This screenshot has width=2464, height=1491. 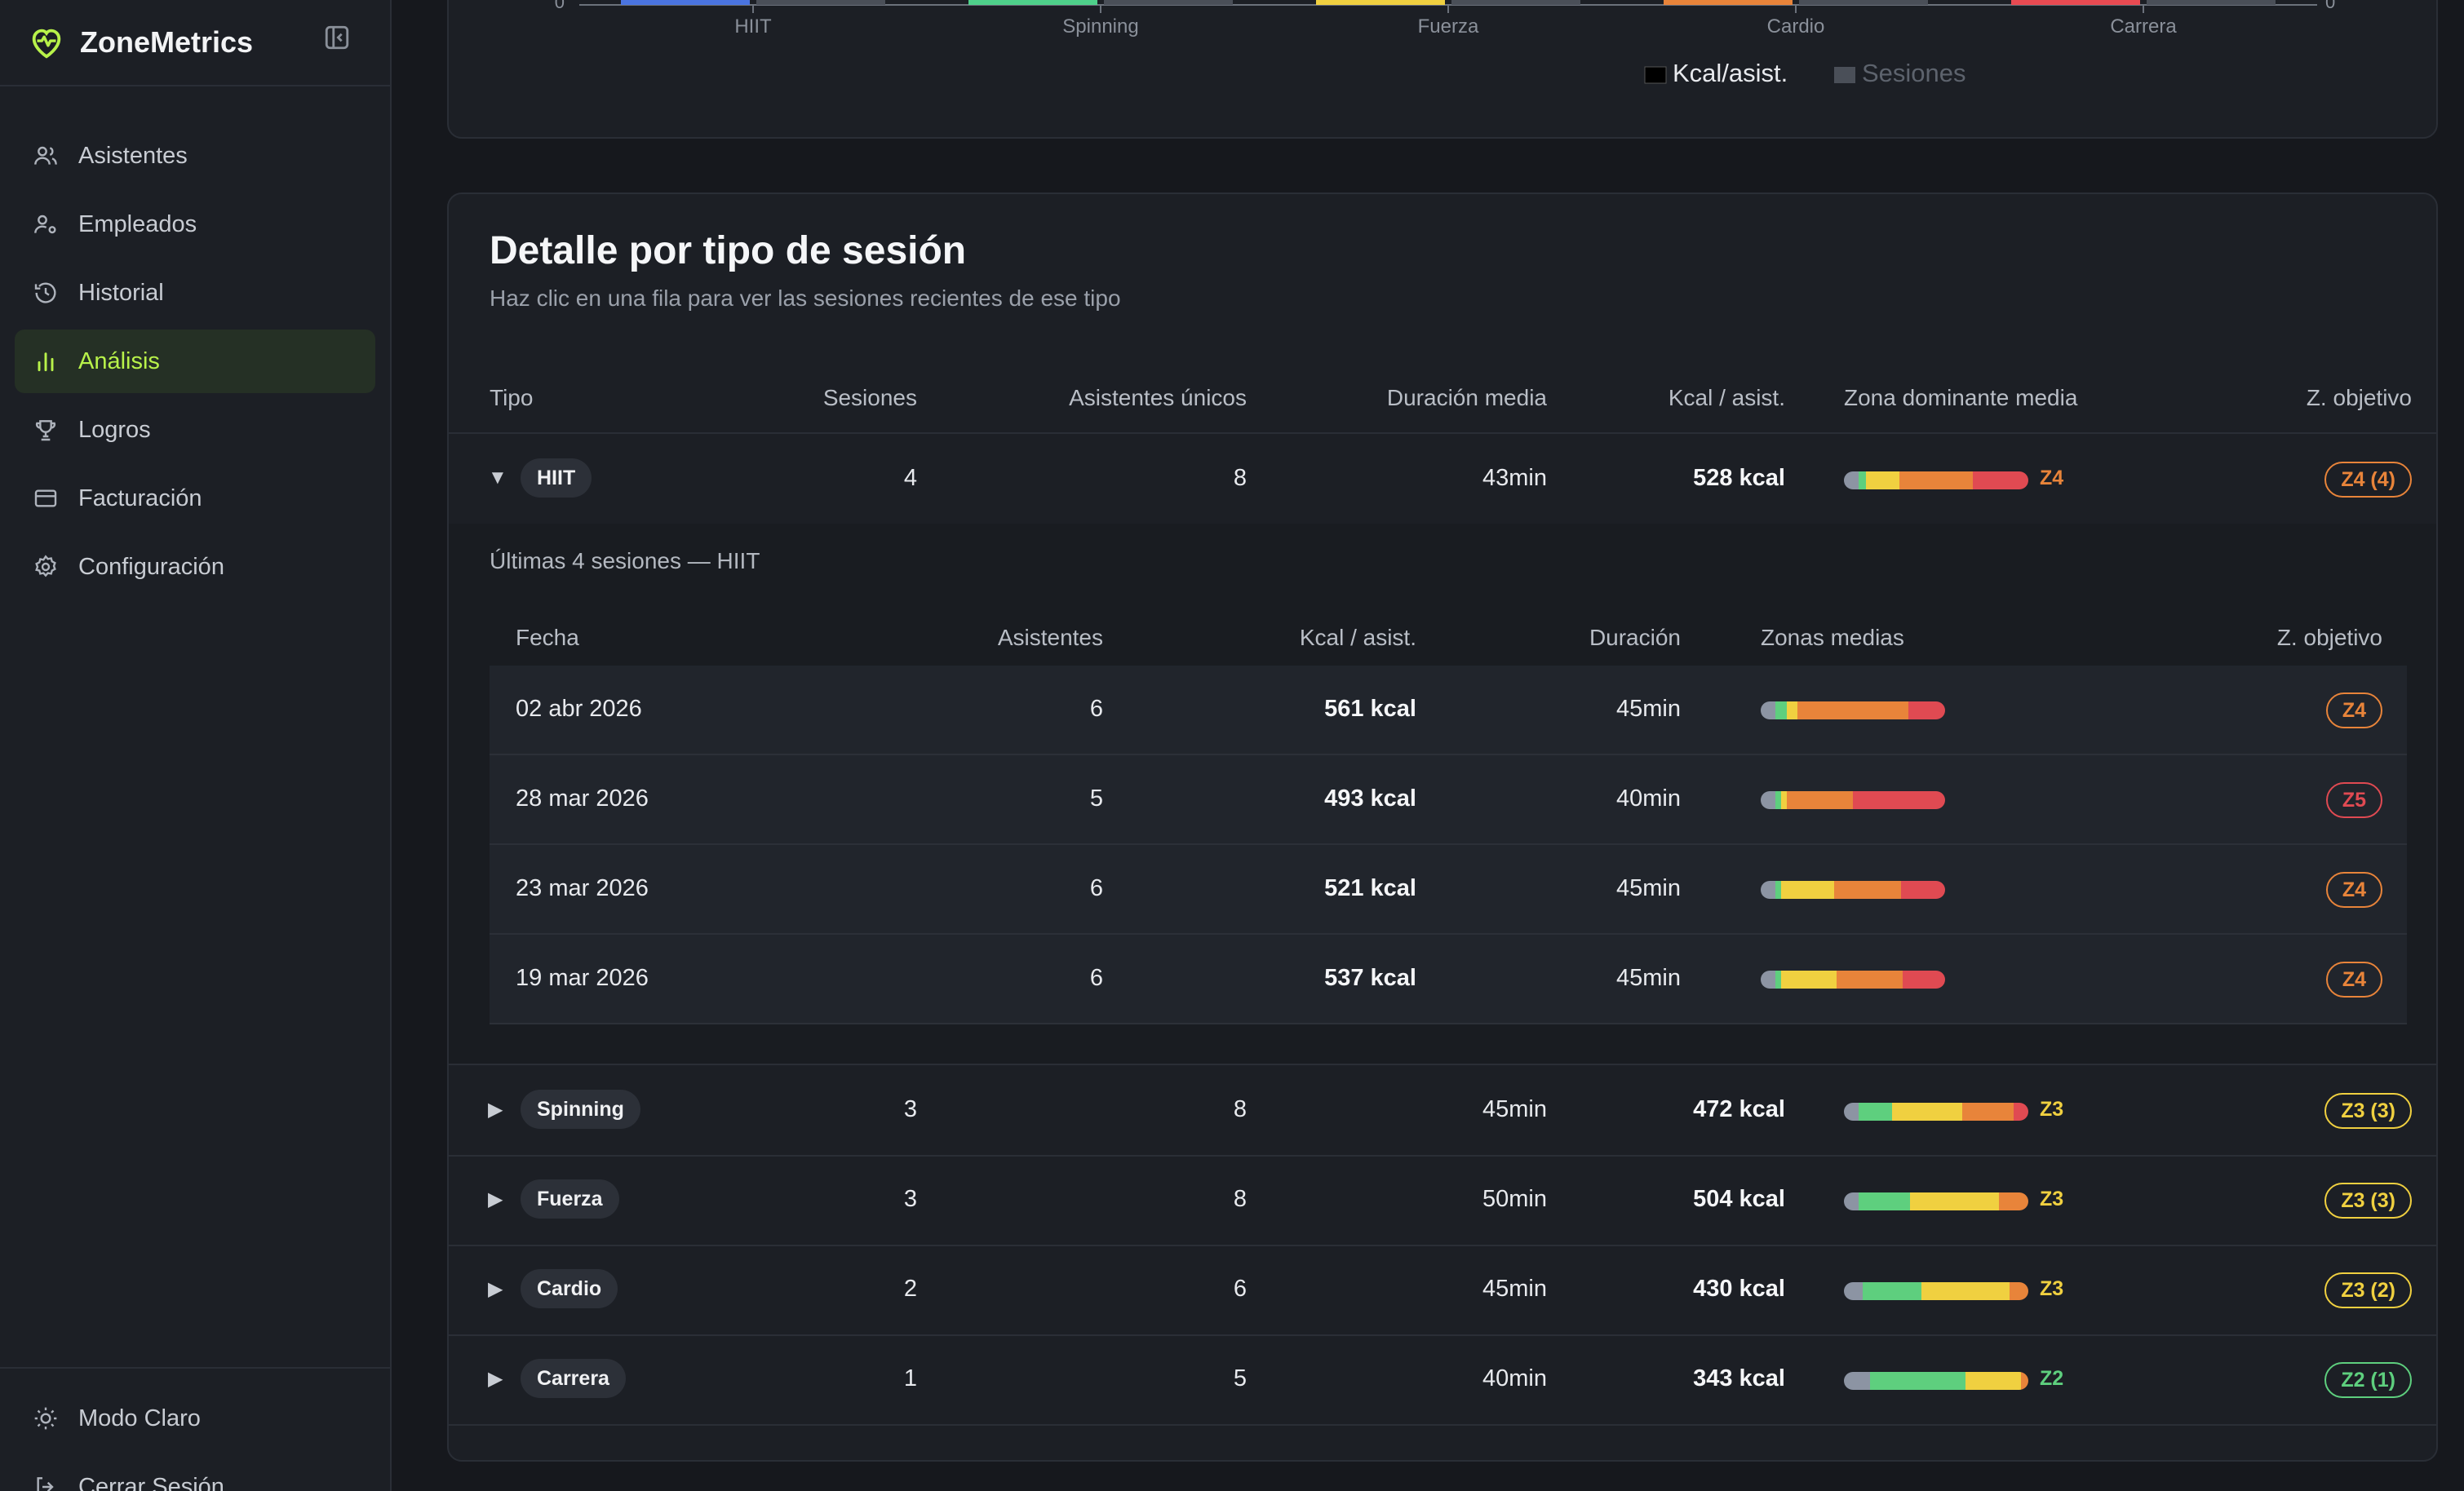 I want to click on trophy-icon, so click(x=45, y=430).